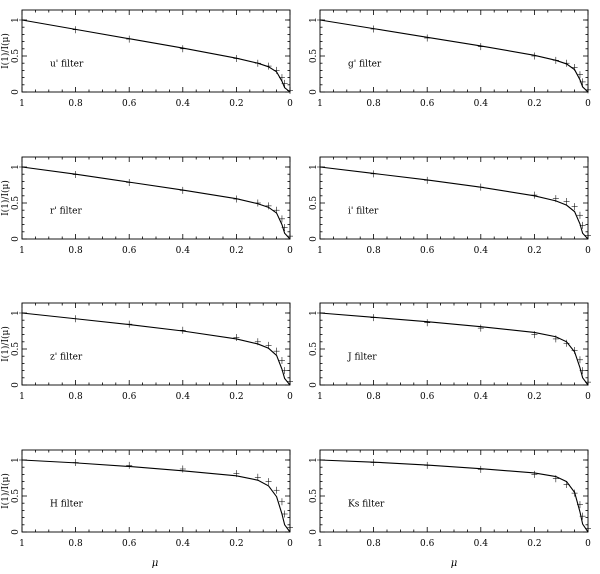 This screenshot has height=574, width=600. I want to click on panel-1: 1 0.8 0.6 0.4 0.2 0 0 0.5 1 I(1)/I(μ) u' filter, so click(146, 59).